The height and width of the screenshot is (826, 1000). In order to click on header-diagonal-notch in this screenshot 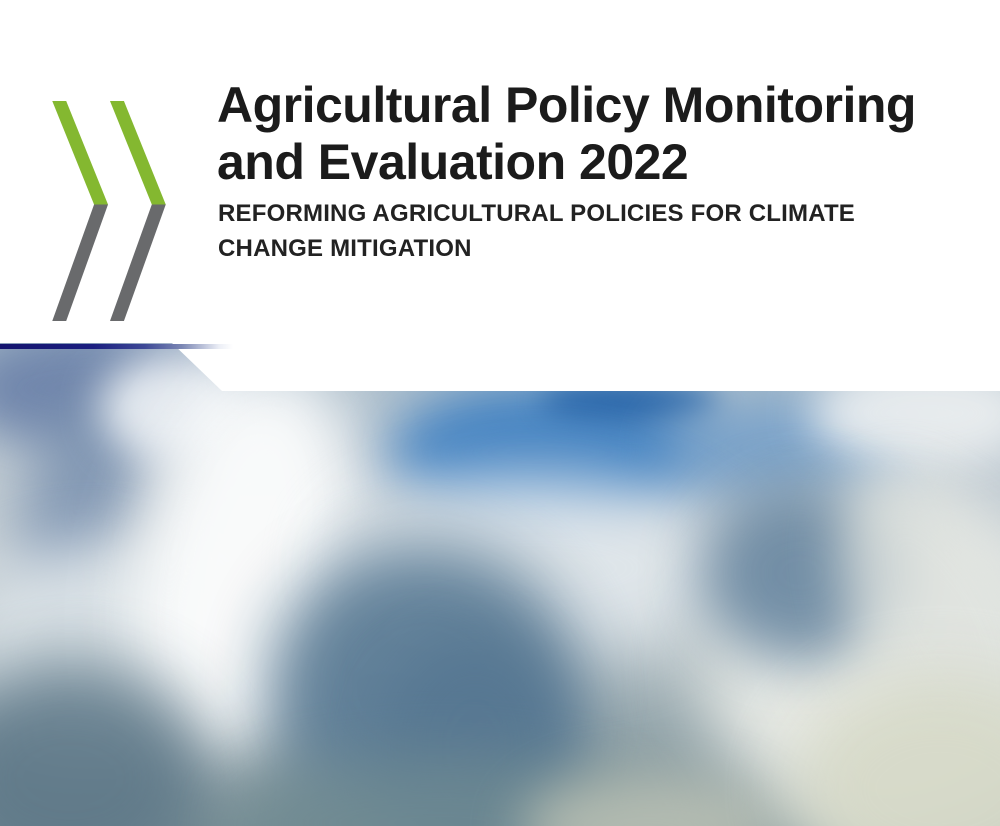, I will do `click(586, 367)`.